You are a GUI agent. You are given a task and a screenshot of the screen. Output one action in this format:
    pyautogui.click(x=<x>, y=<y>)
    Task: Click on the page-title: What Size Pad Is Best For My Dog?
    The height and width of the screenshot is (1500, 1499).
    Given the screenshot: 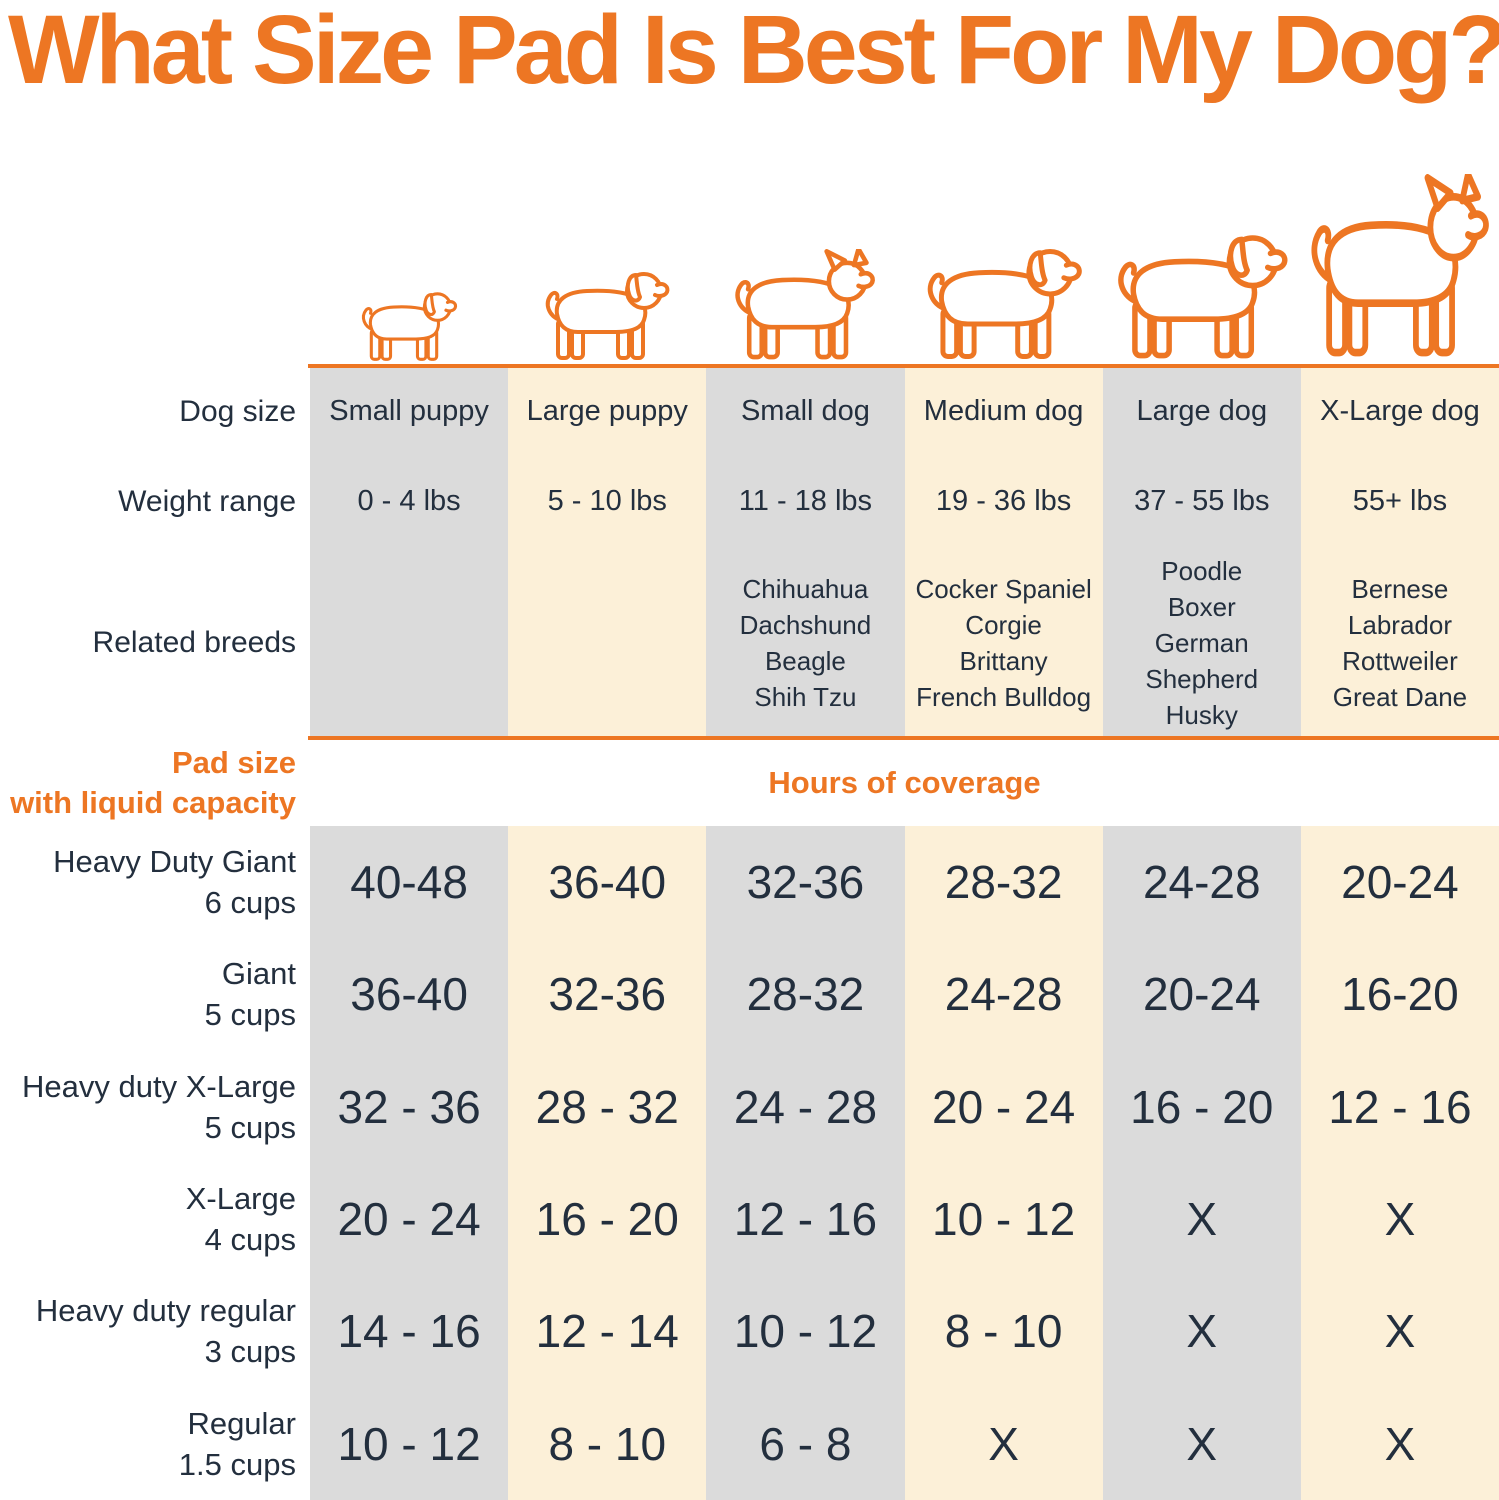 What is the action you would take?
    pyautogui.click(x=753, y=52)
    